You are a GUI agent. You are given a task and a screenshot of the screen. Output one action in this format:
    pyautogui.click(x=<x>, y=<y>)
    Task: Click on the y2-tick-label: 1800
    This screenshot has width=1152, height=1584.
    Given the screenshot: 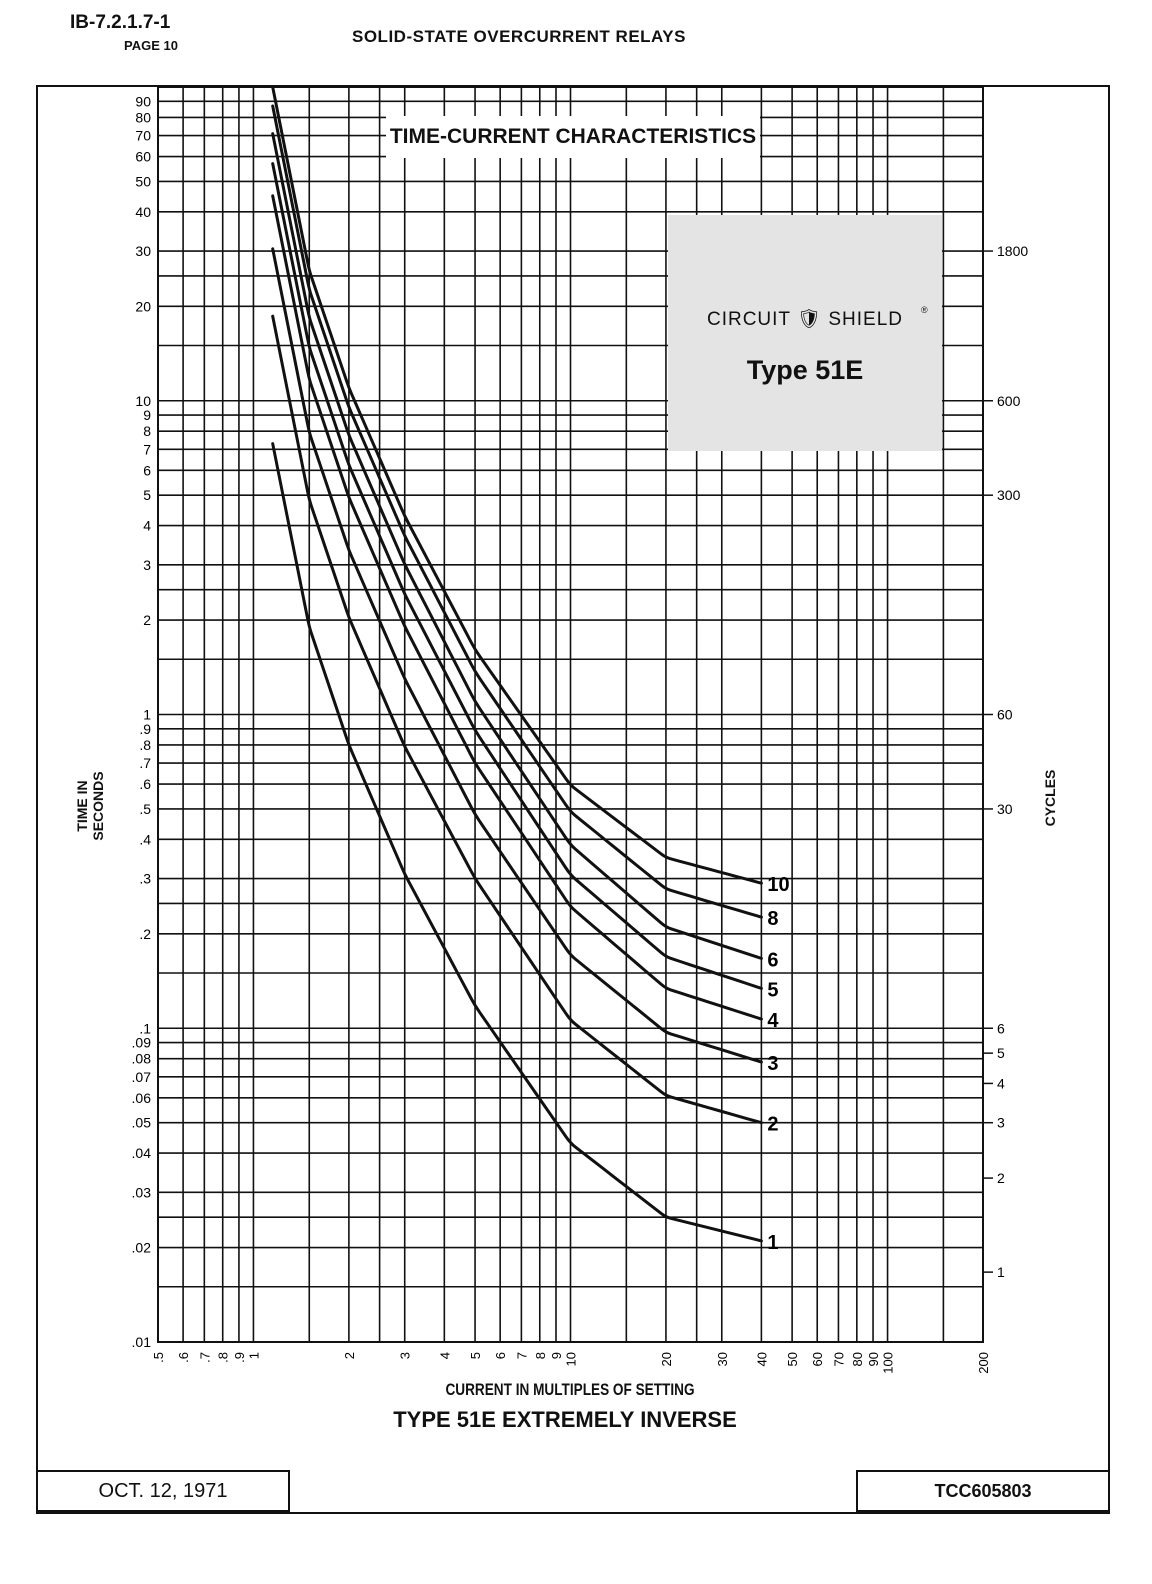 What is the action you would take?
    pyautogui.click(x=1012, y=251)
    